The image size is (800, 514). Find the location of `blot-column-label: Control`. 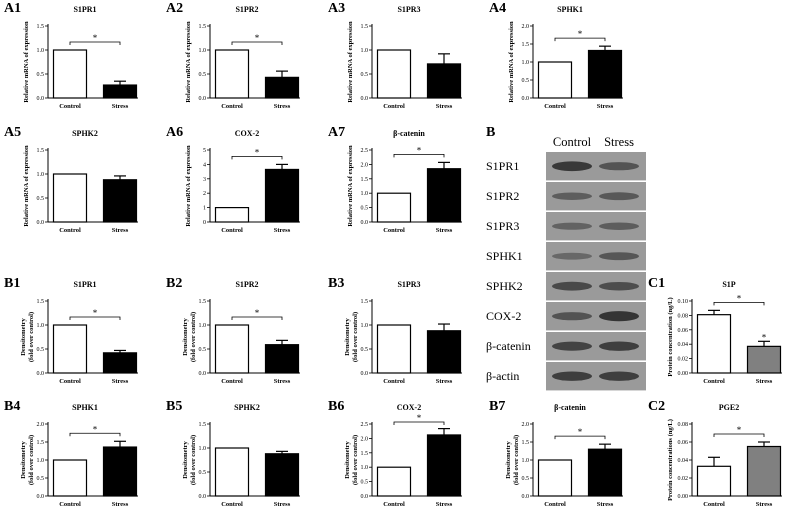

blot-column-label: Control is located at coordinates (572, 142).